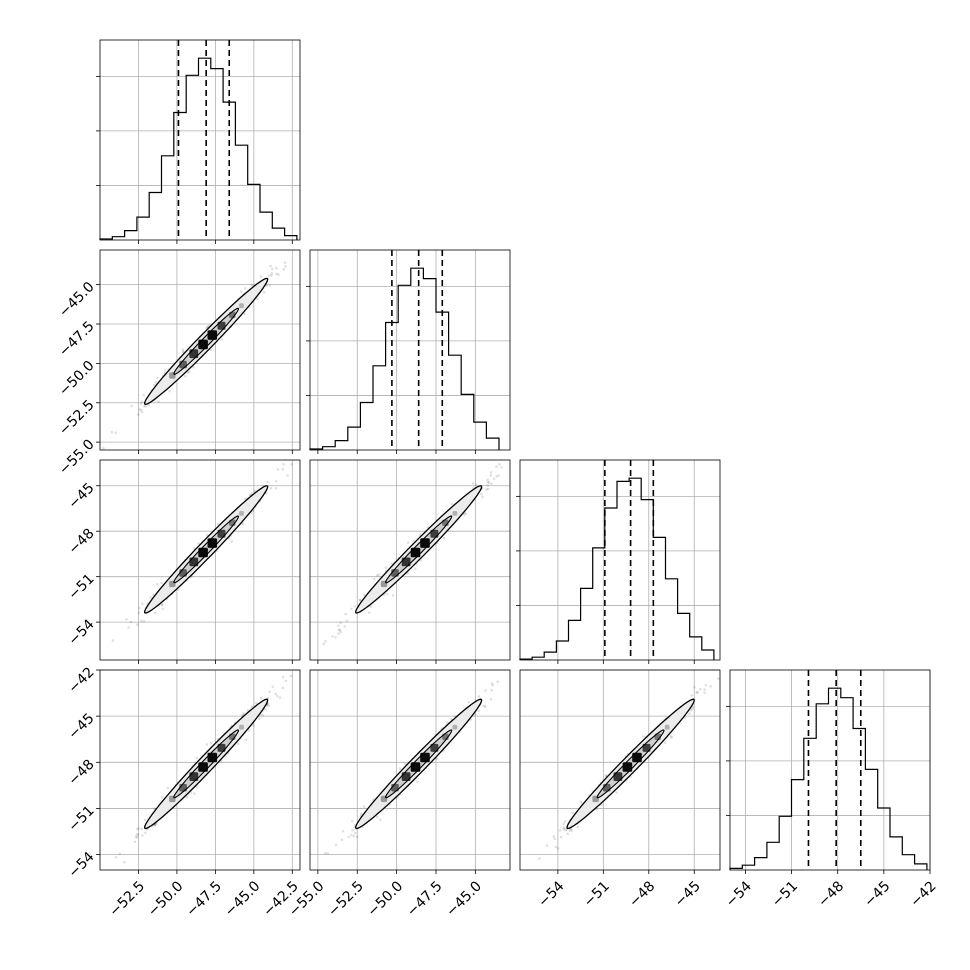 The height and width of the screenshot is (970, 970). Describe the element at coordinates (831, 894) in the screenshot. I see `xtick-label-3-2: −48` at that location.